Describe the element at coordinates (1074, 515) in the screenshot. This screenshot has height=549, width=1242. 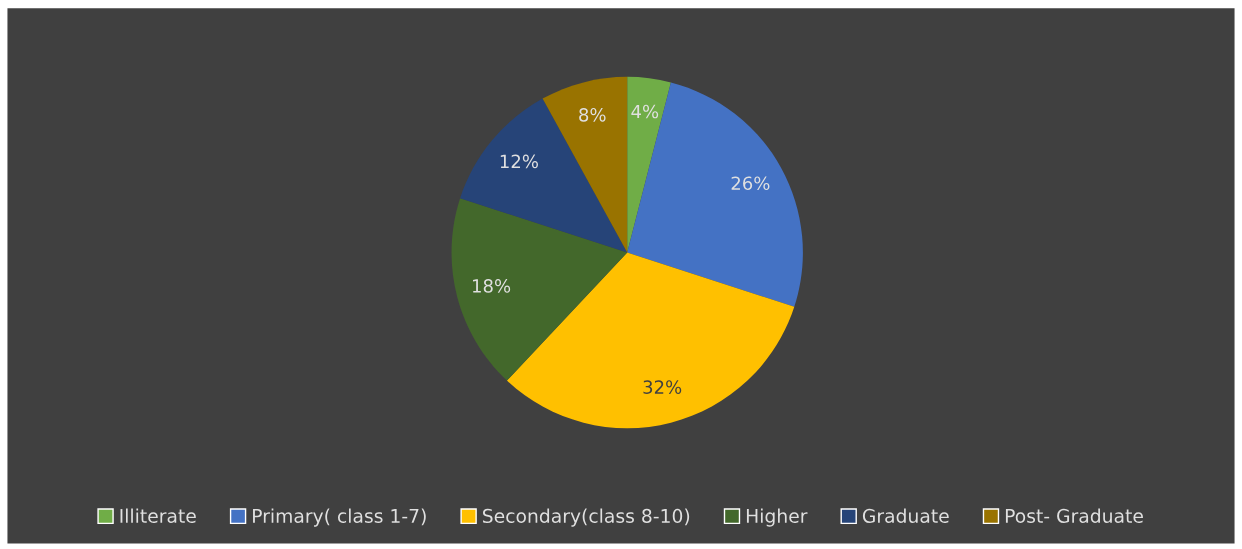
I see `legend-label: Post- Graduate` at that location.